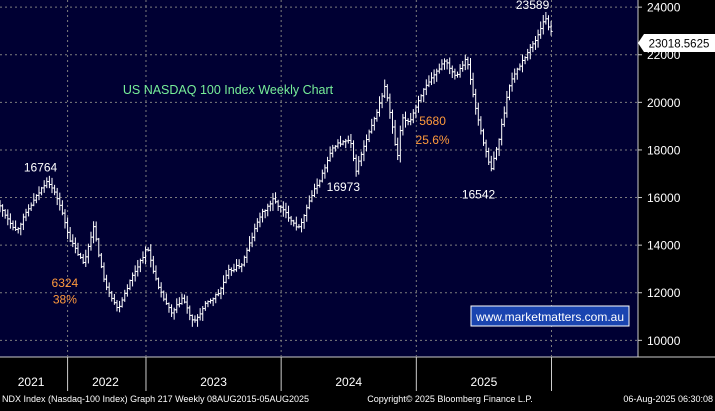  Describe the element at coordinates (664, 8) in the screenshot. I see `y-tick-label: 24000` at that location.